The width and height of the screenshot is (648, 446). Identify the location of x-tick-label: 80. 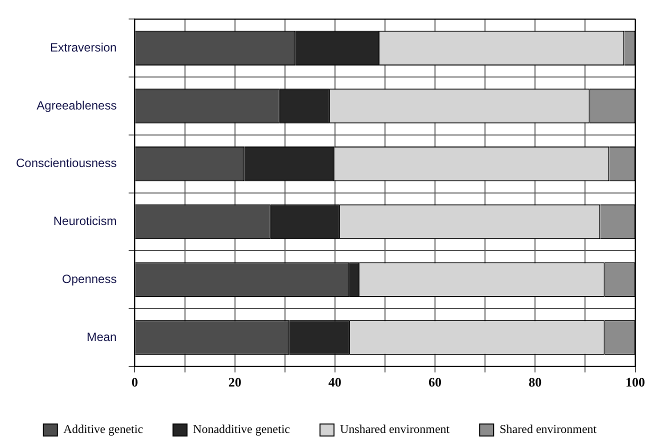
(535, 382).